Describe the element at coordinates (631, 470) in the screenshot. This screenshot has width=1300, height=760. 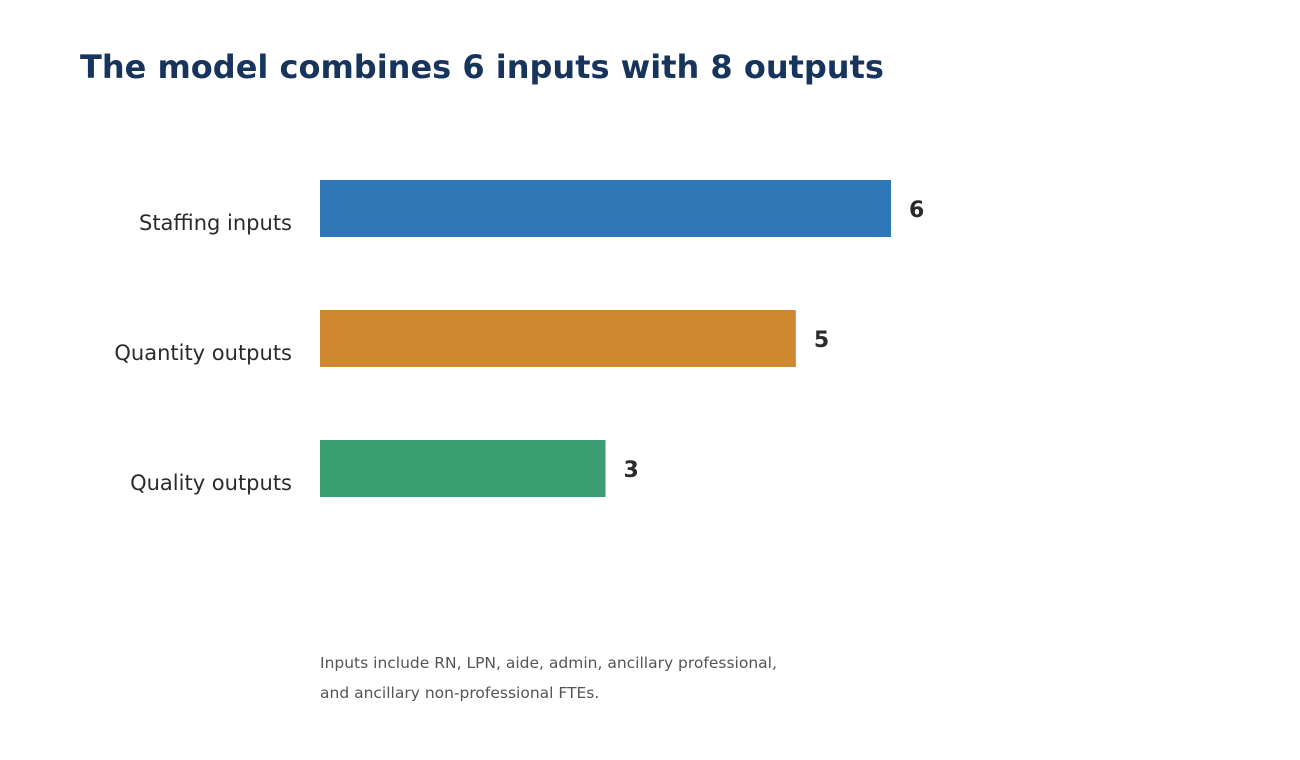
I see `value-label-quality-outputs: 3` at that location.